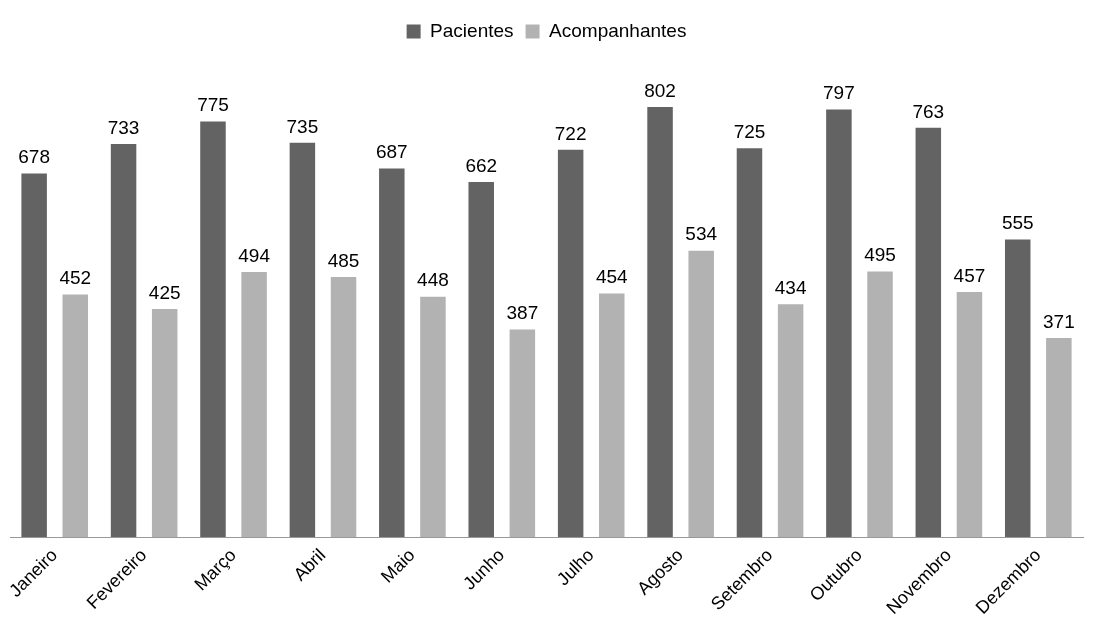 Image resolution: width=1108 pixels, height=632 pixels. I want to click on data-label: 735, so click(302, 126).